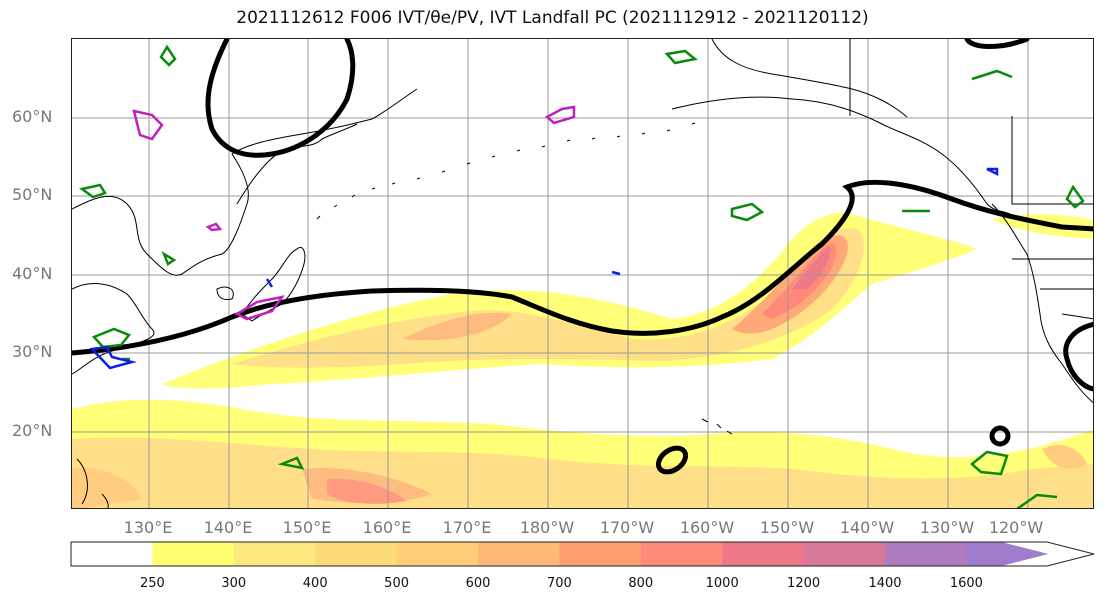  I want to click on lon-label-130w: 130°W, so click(947, 527).